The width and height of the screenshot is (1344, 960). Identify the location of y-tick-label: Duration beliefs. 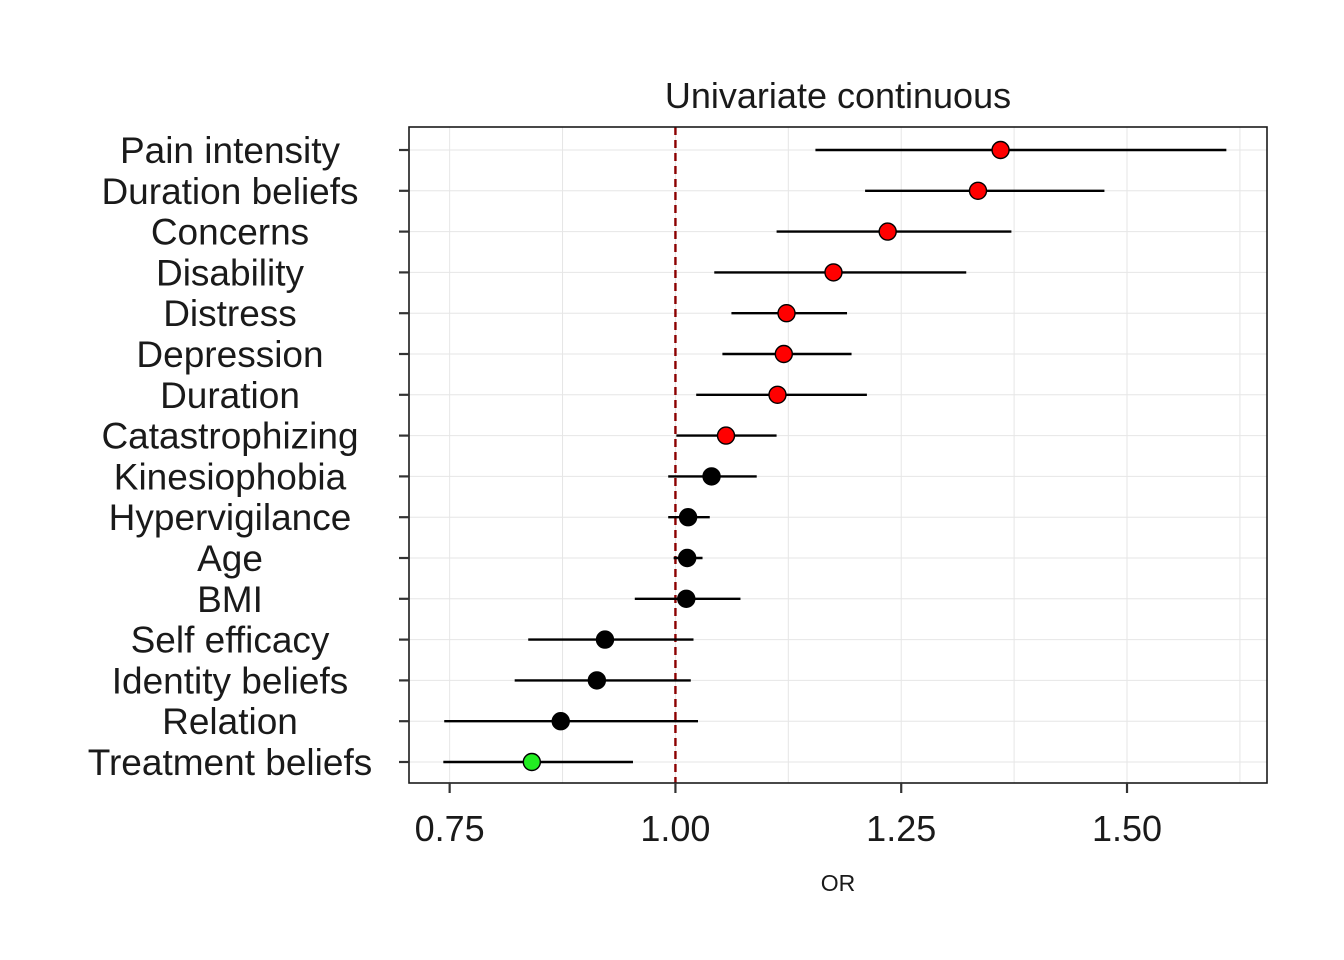
(229, 191).